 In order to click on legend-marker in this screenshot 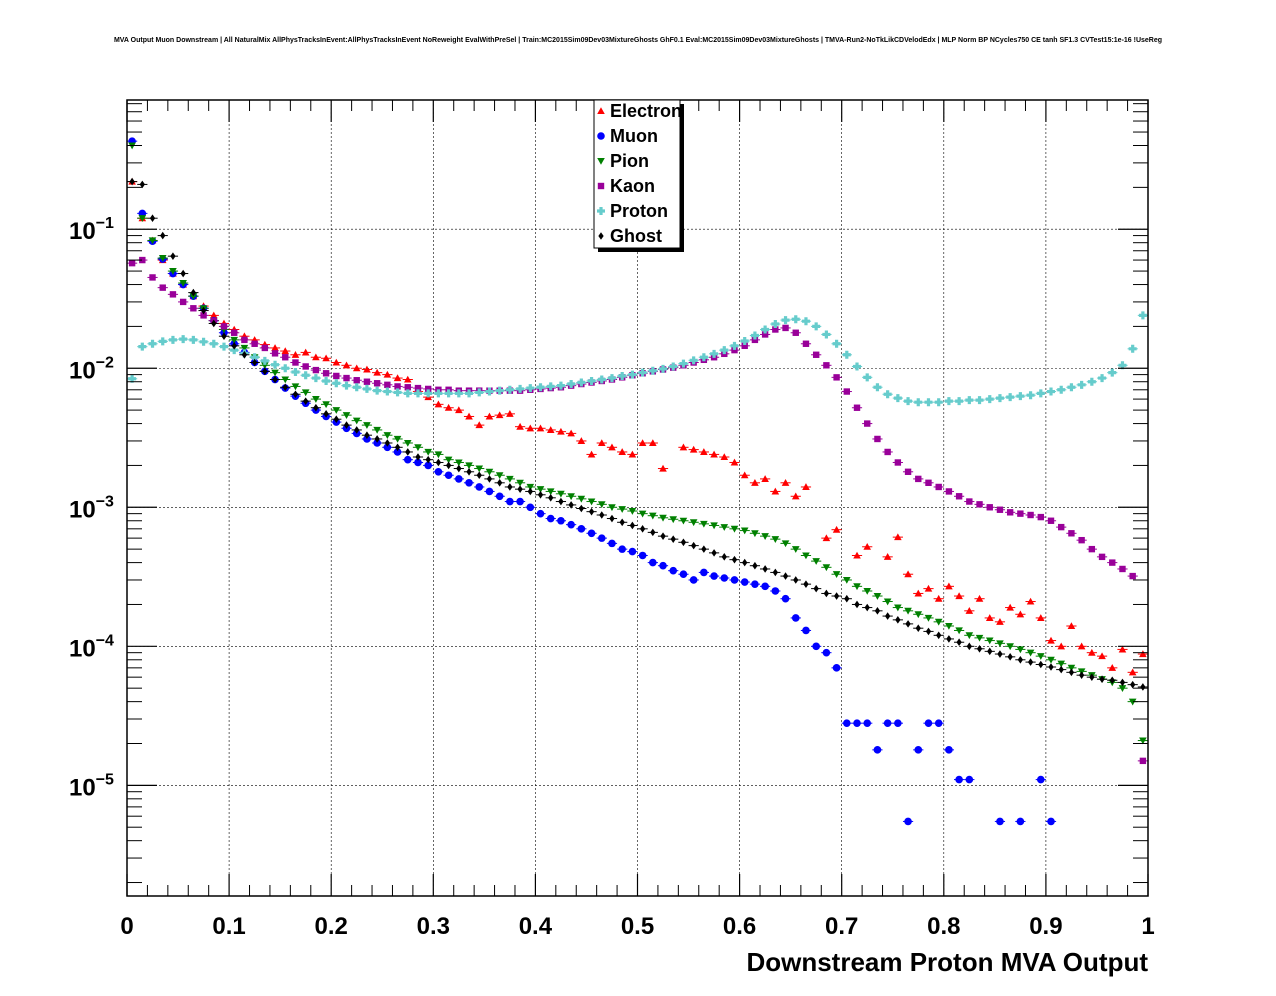, I will do `click(601, 161)`.